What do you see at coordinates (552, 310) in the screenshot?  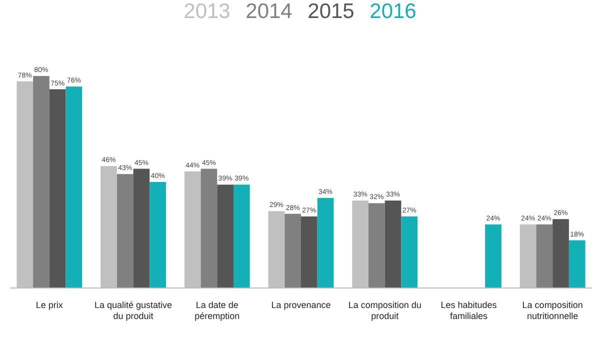 I see `x-tick-label: La composition nutritionnelle` at bounding box center [552, 310].